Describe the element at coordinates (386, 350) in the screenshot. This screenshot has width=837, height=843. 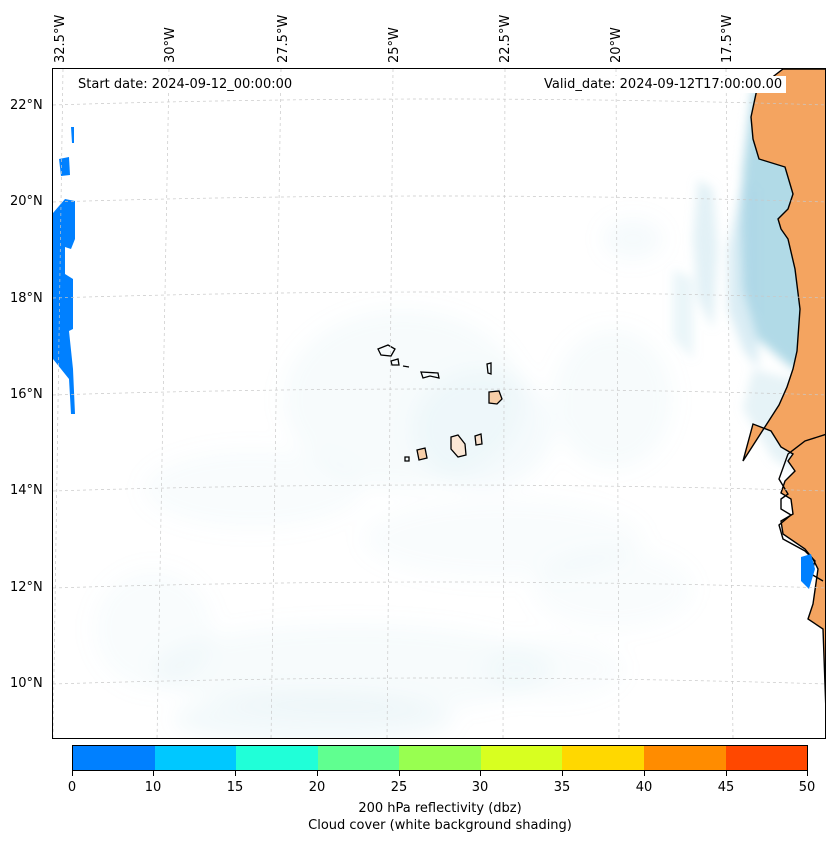
I see `island-santo-antao` at that location.